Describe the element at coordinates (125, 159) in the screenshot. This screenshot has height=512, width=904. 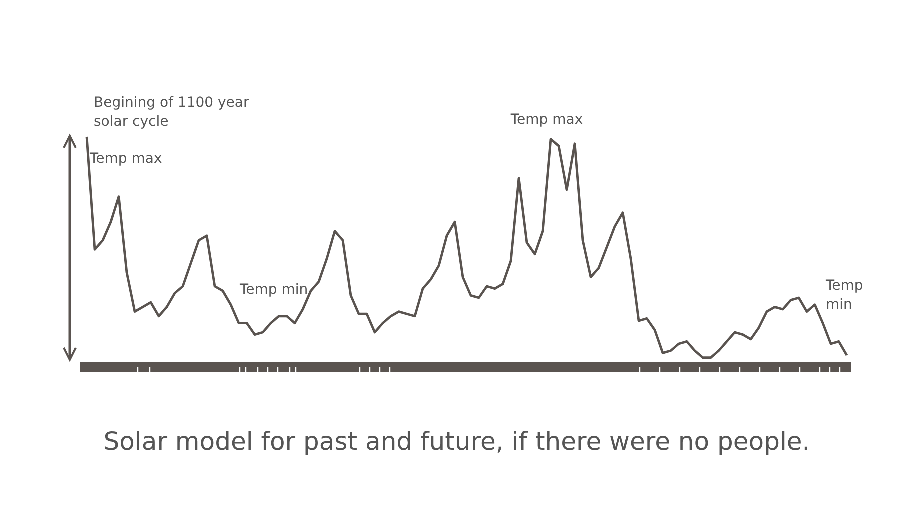
I see `annotation: Temp max` at that location.